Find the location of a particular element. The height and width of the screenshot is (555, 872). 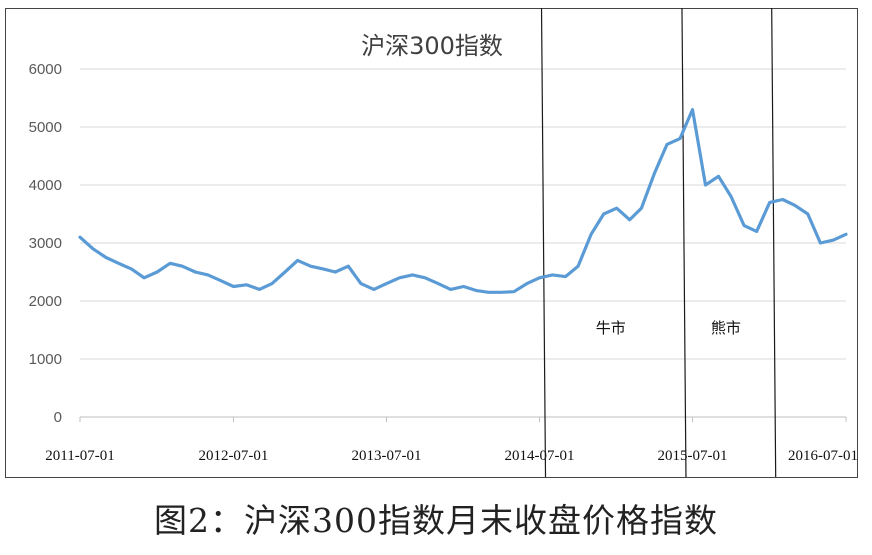

y-axis-tick-labels: 0 1000 2000 3000 4000 5000 6000 is located at coordinates (45, 243).